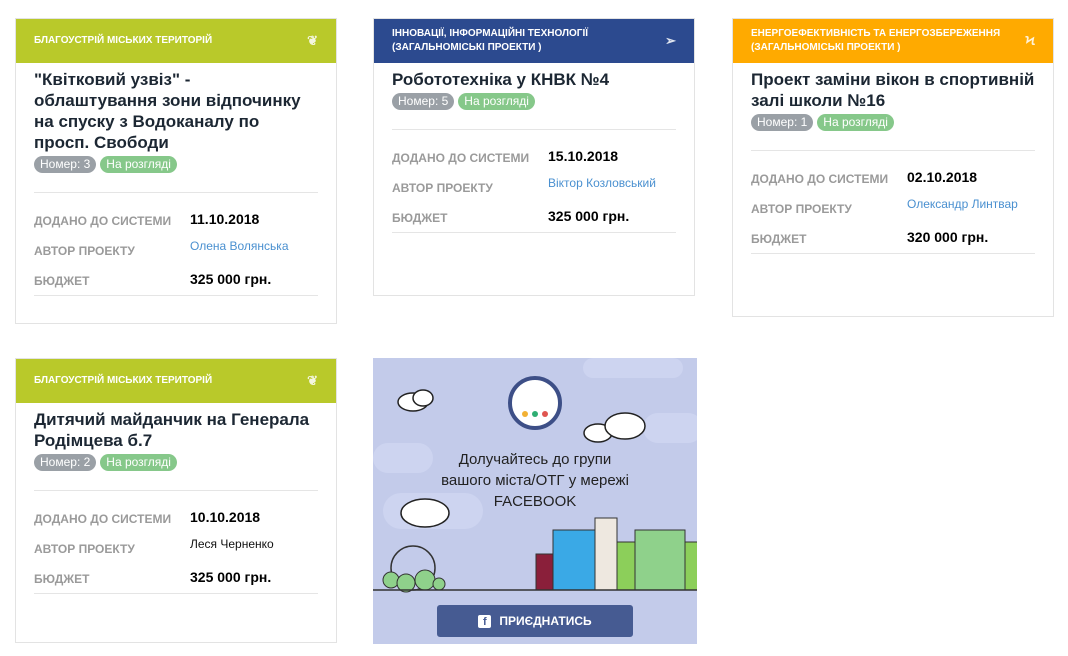 The width and height of the screenshot is (1068, 656). What do you see at coordinates (1030, 40) in the screenshot?
I see `lightning-icon: ϟ` at bounding box center [1030, 40].